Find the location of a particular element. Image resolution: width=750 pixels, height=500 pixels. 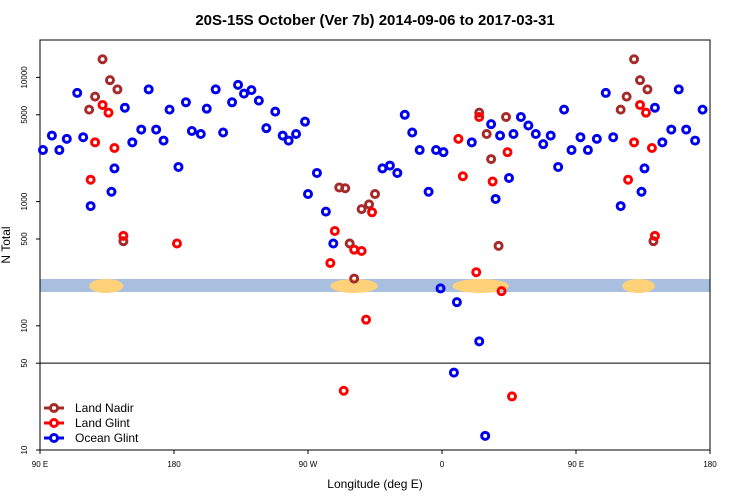

land-blobs is located at coordinates (372, 286).